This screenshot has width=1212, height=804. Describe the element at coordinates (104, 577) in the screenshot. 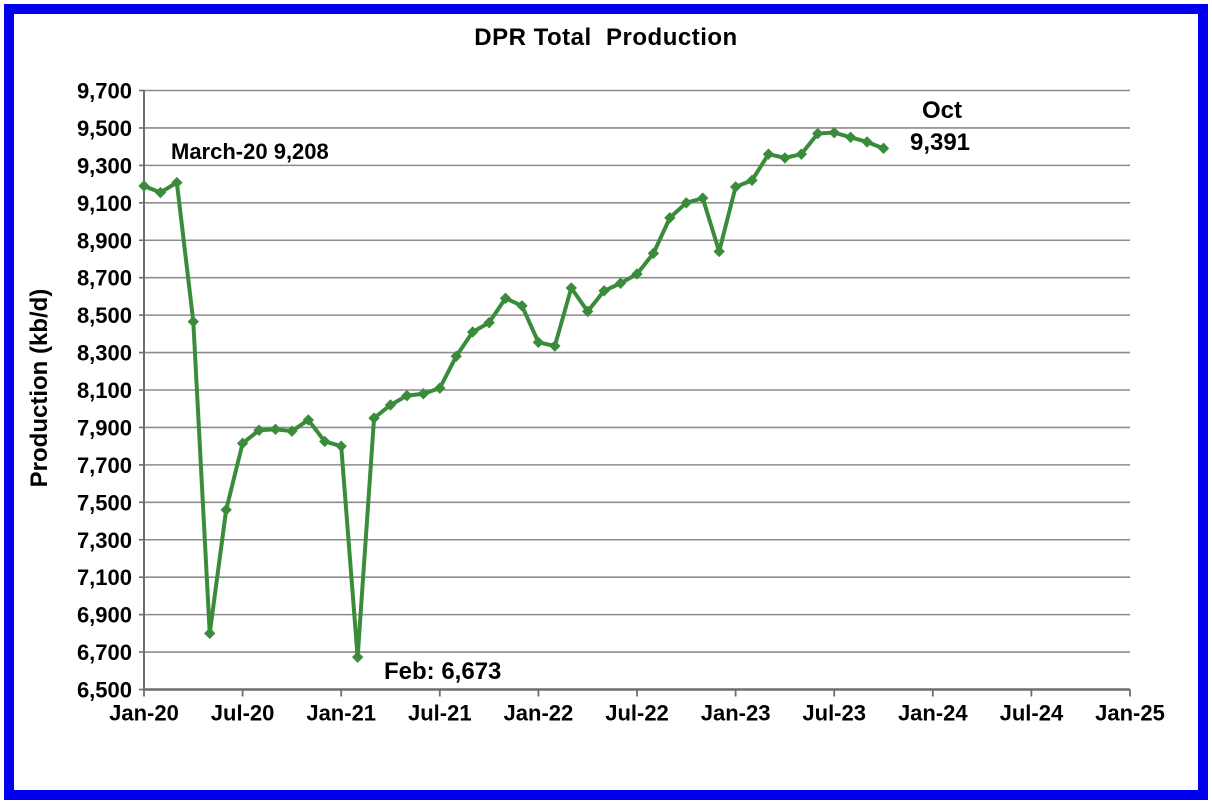

I see `y-tick-label: 7,100` at that location.